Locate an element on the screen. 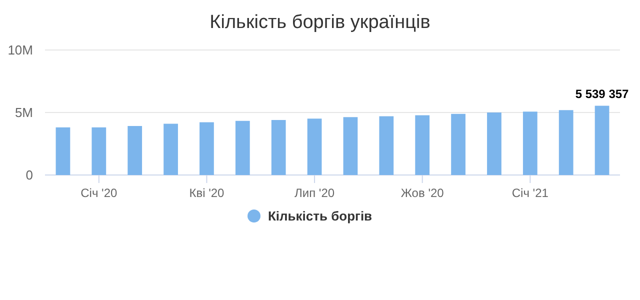 This screenshot has height=300, width=640. data-label: 5 539 357 is located at coordinates (602, 93).